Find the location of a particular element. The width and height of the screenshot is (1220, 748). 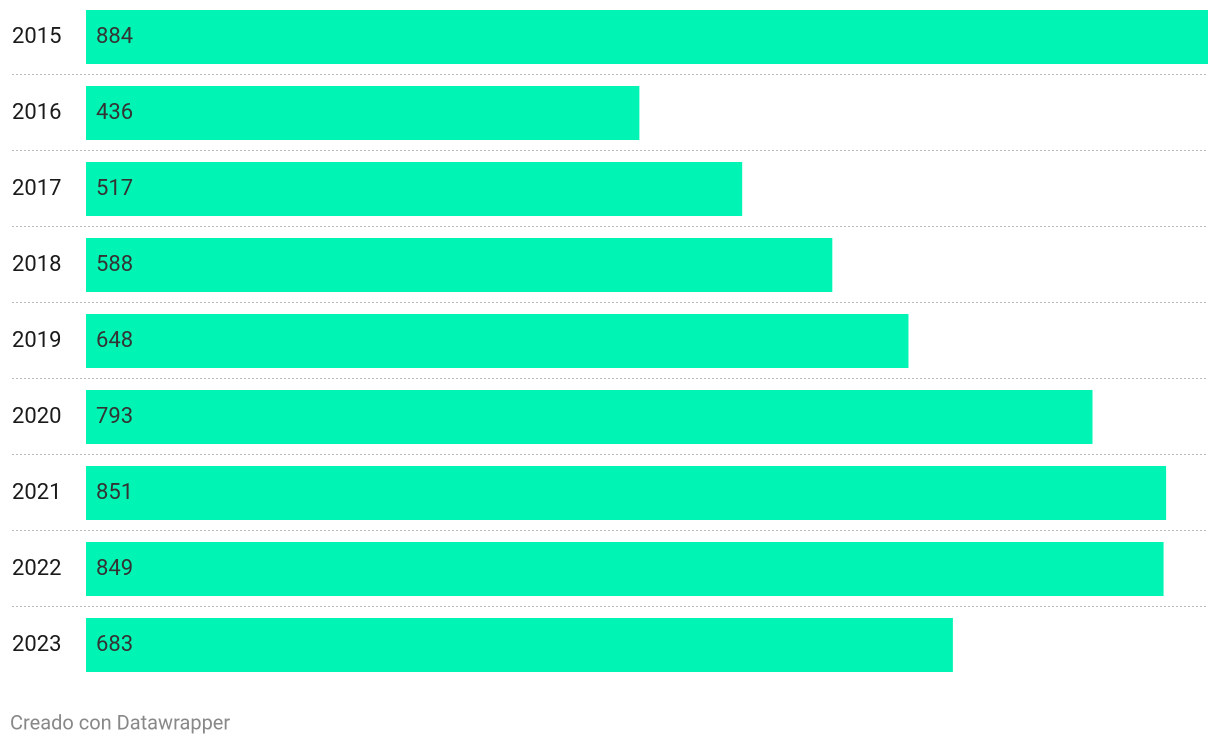

category-label: 2021 is located at coordinates (36, 492).